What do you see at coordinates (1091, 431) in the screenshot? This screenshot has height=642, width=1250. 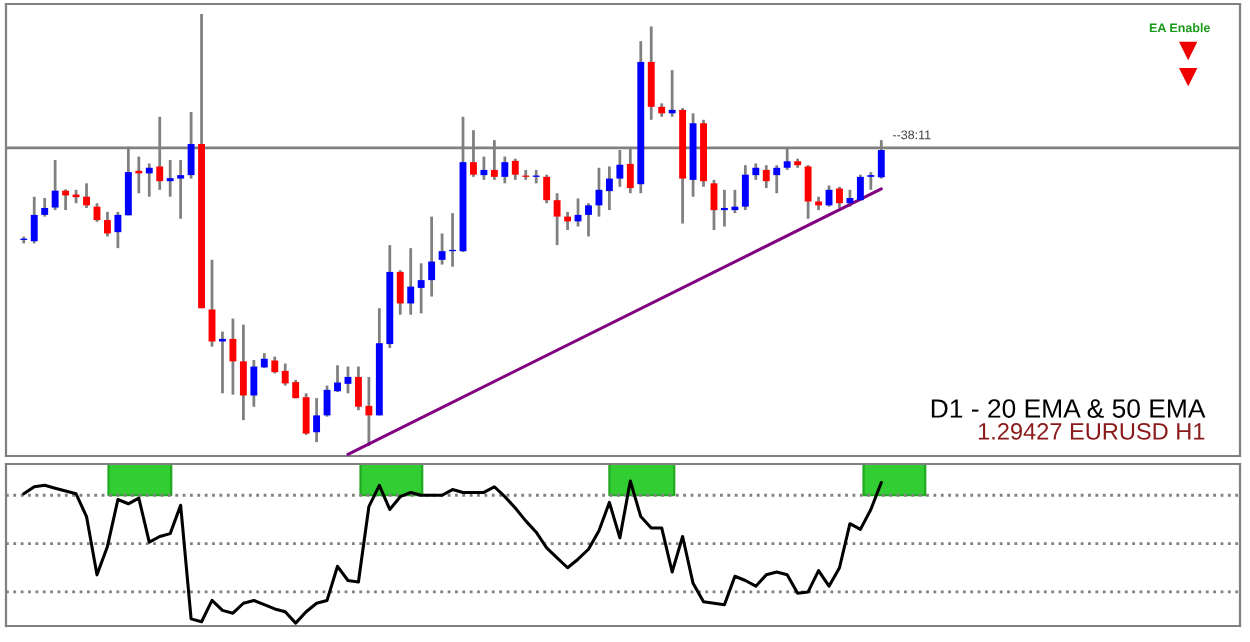 I see `text: 1.29427 EURUSD H1` at bounding box center [1091, 431].